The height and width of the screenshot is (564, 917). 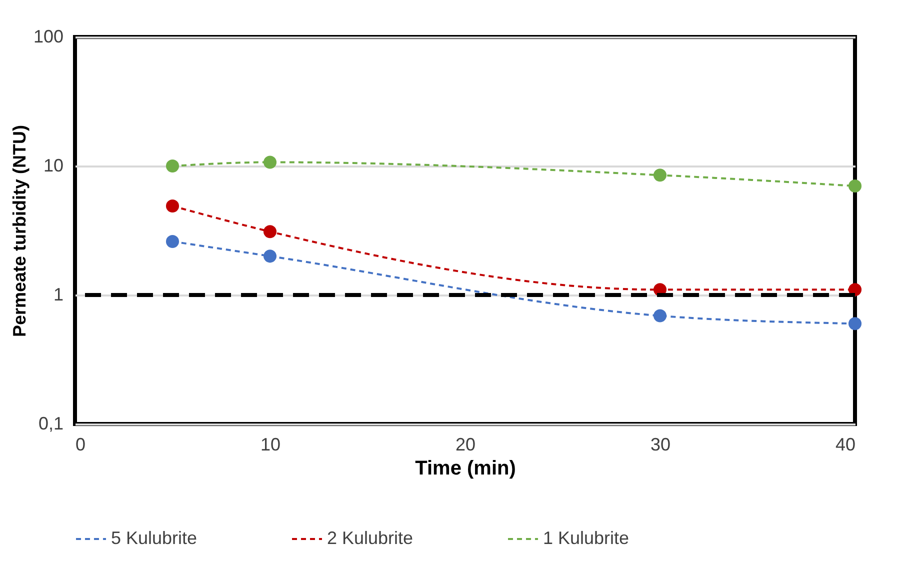 I want to click on legend-label: 5 Kulubrite, so click(x=154, y=538).